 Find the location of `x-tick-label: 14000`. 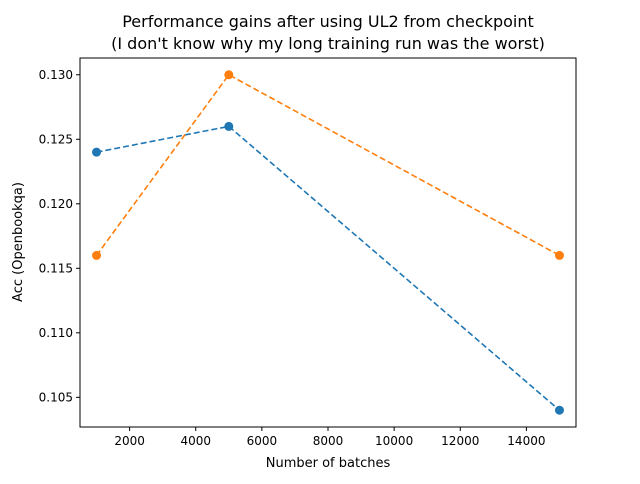

x-tick-label: 14000 is located at coordinates (526, 441).